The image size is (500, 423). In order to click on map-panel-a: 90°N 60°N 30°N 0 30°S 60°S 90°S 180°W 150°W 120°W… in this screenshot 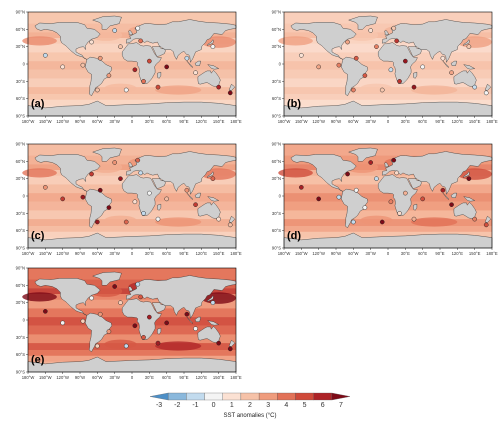, I will do `click(126, 65)`.